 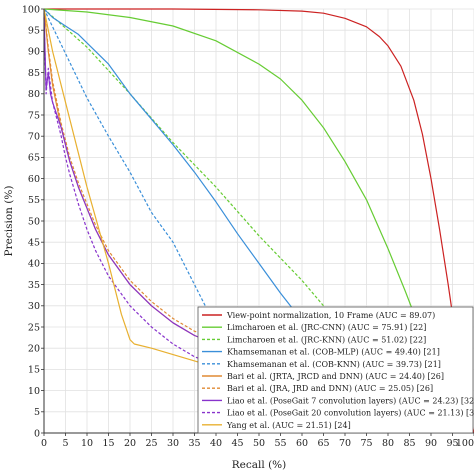 What do you see at coordinates (34, 370) in the screenshot?
I see `y-tick-label-3: 15` at bounding box center [34, 370].